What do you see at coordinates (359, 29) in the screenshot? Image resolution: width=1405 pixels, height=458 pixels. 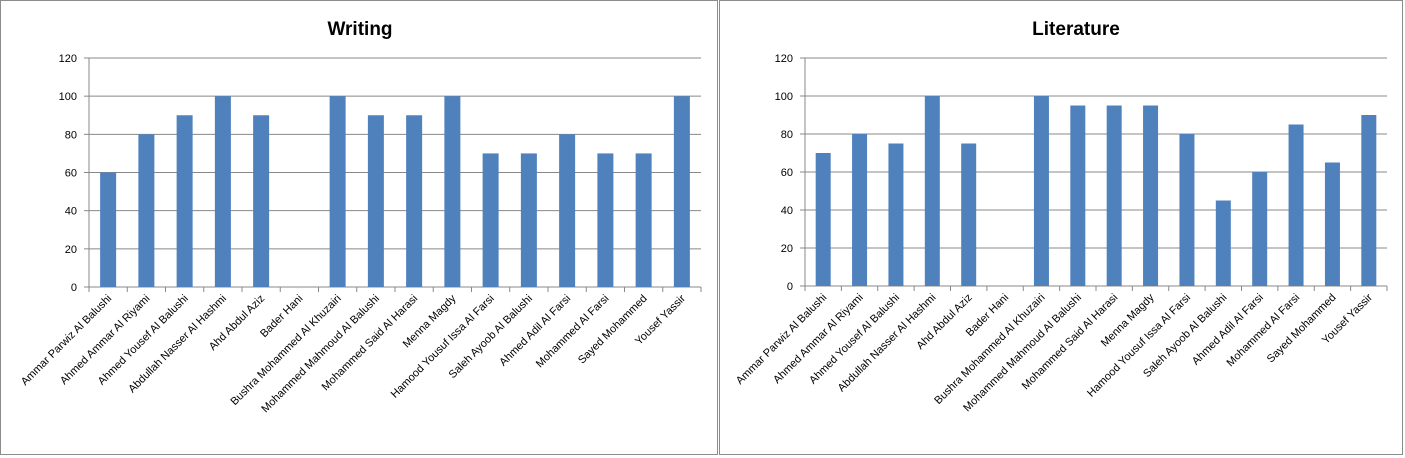 I see `chart-title: Writing` at bounding box center [359, 29].